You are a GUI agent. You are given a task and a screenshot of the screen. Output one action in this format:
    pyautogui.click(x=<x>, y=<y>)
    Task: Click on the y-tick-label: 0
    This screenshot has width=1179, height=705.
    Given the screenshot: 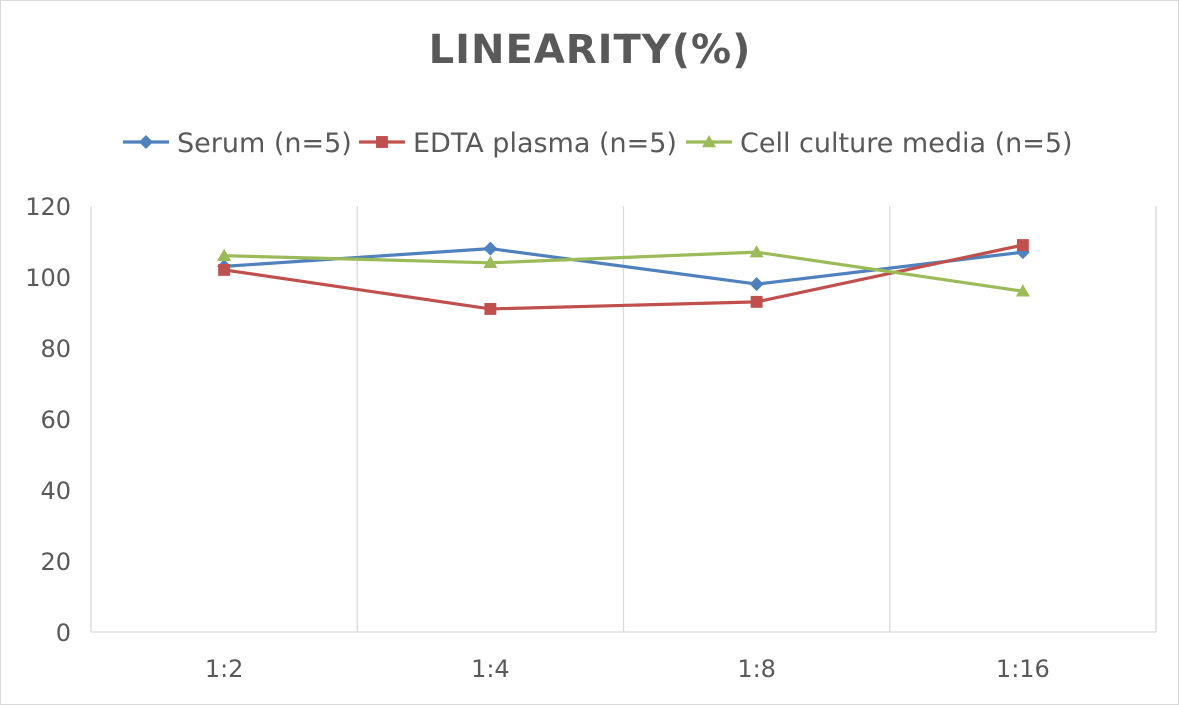 What is the action you would take?
    pyautogui.click(x=63, y=633)
    